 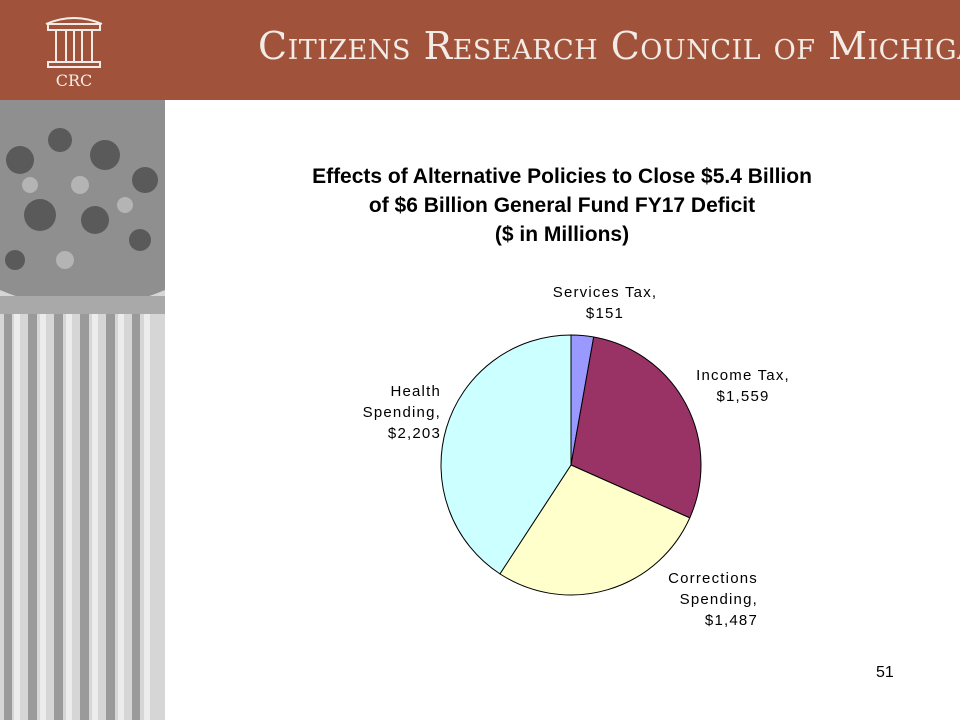 I want to click on slice-label-services-tax: Services Tax, $151, so click(x=605, y=303).